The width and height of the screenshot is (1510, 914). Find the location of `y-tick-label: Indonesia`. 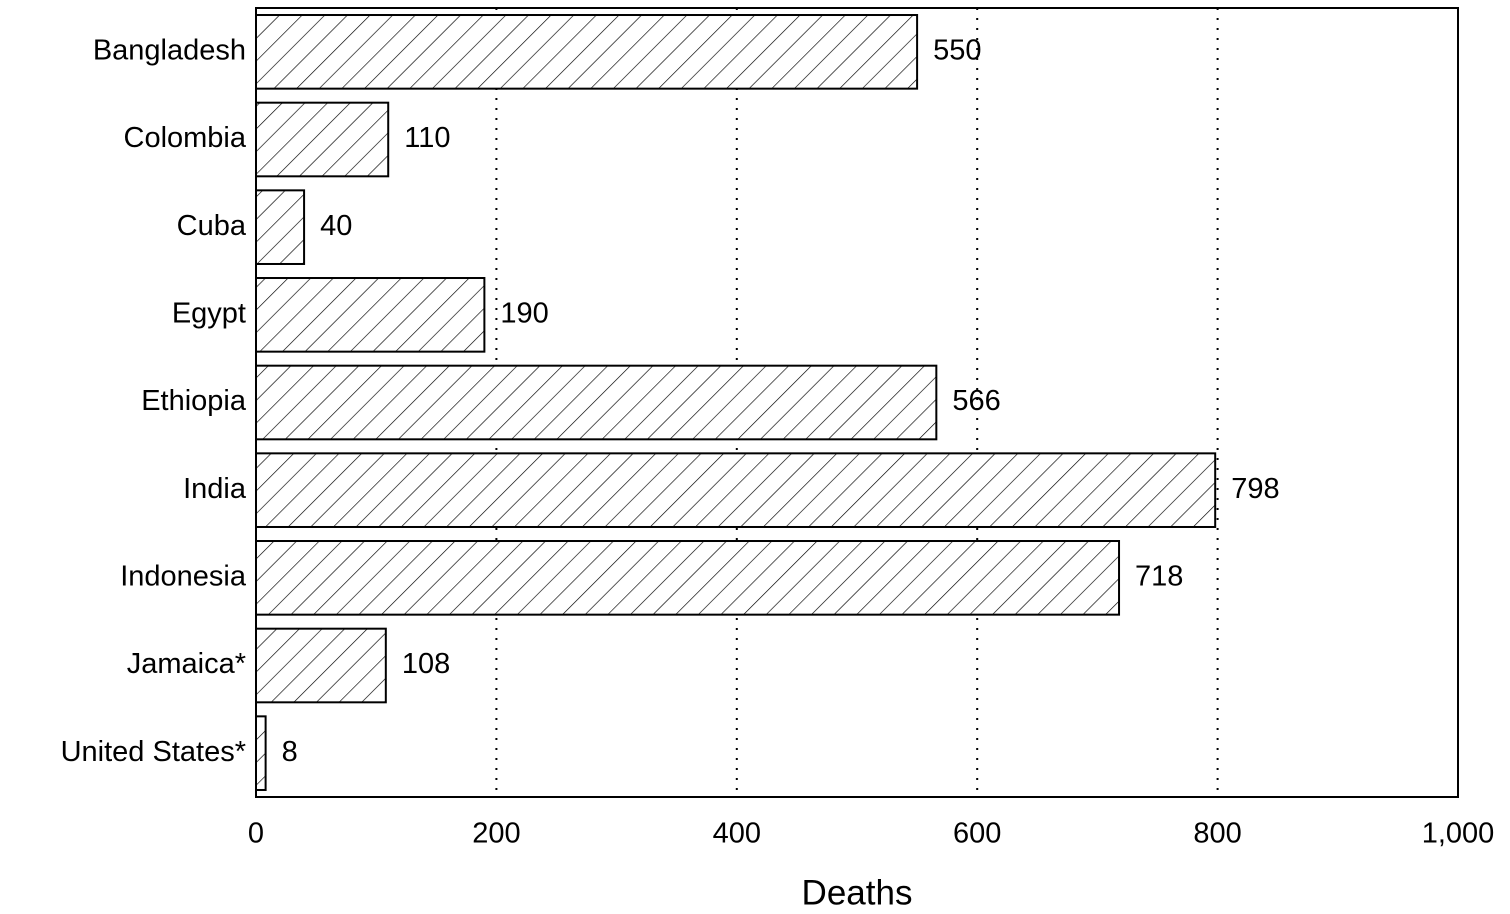

y-tick-label: Indonesia is located at coordinates (183, 576).